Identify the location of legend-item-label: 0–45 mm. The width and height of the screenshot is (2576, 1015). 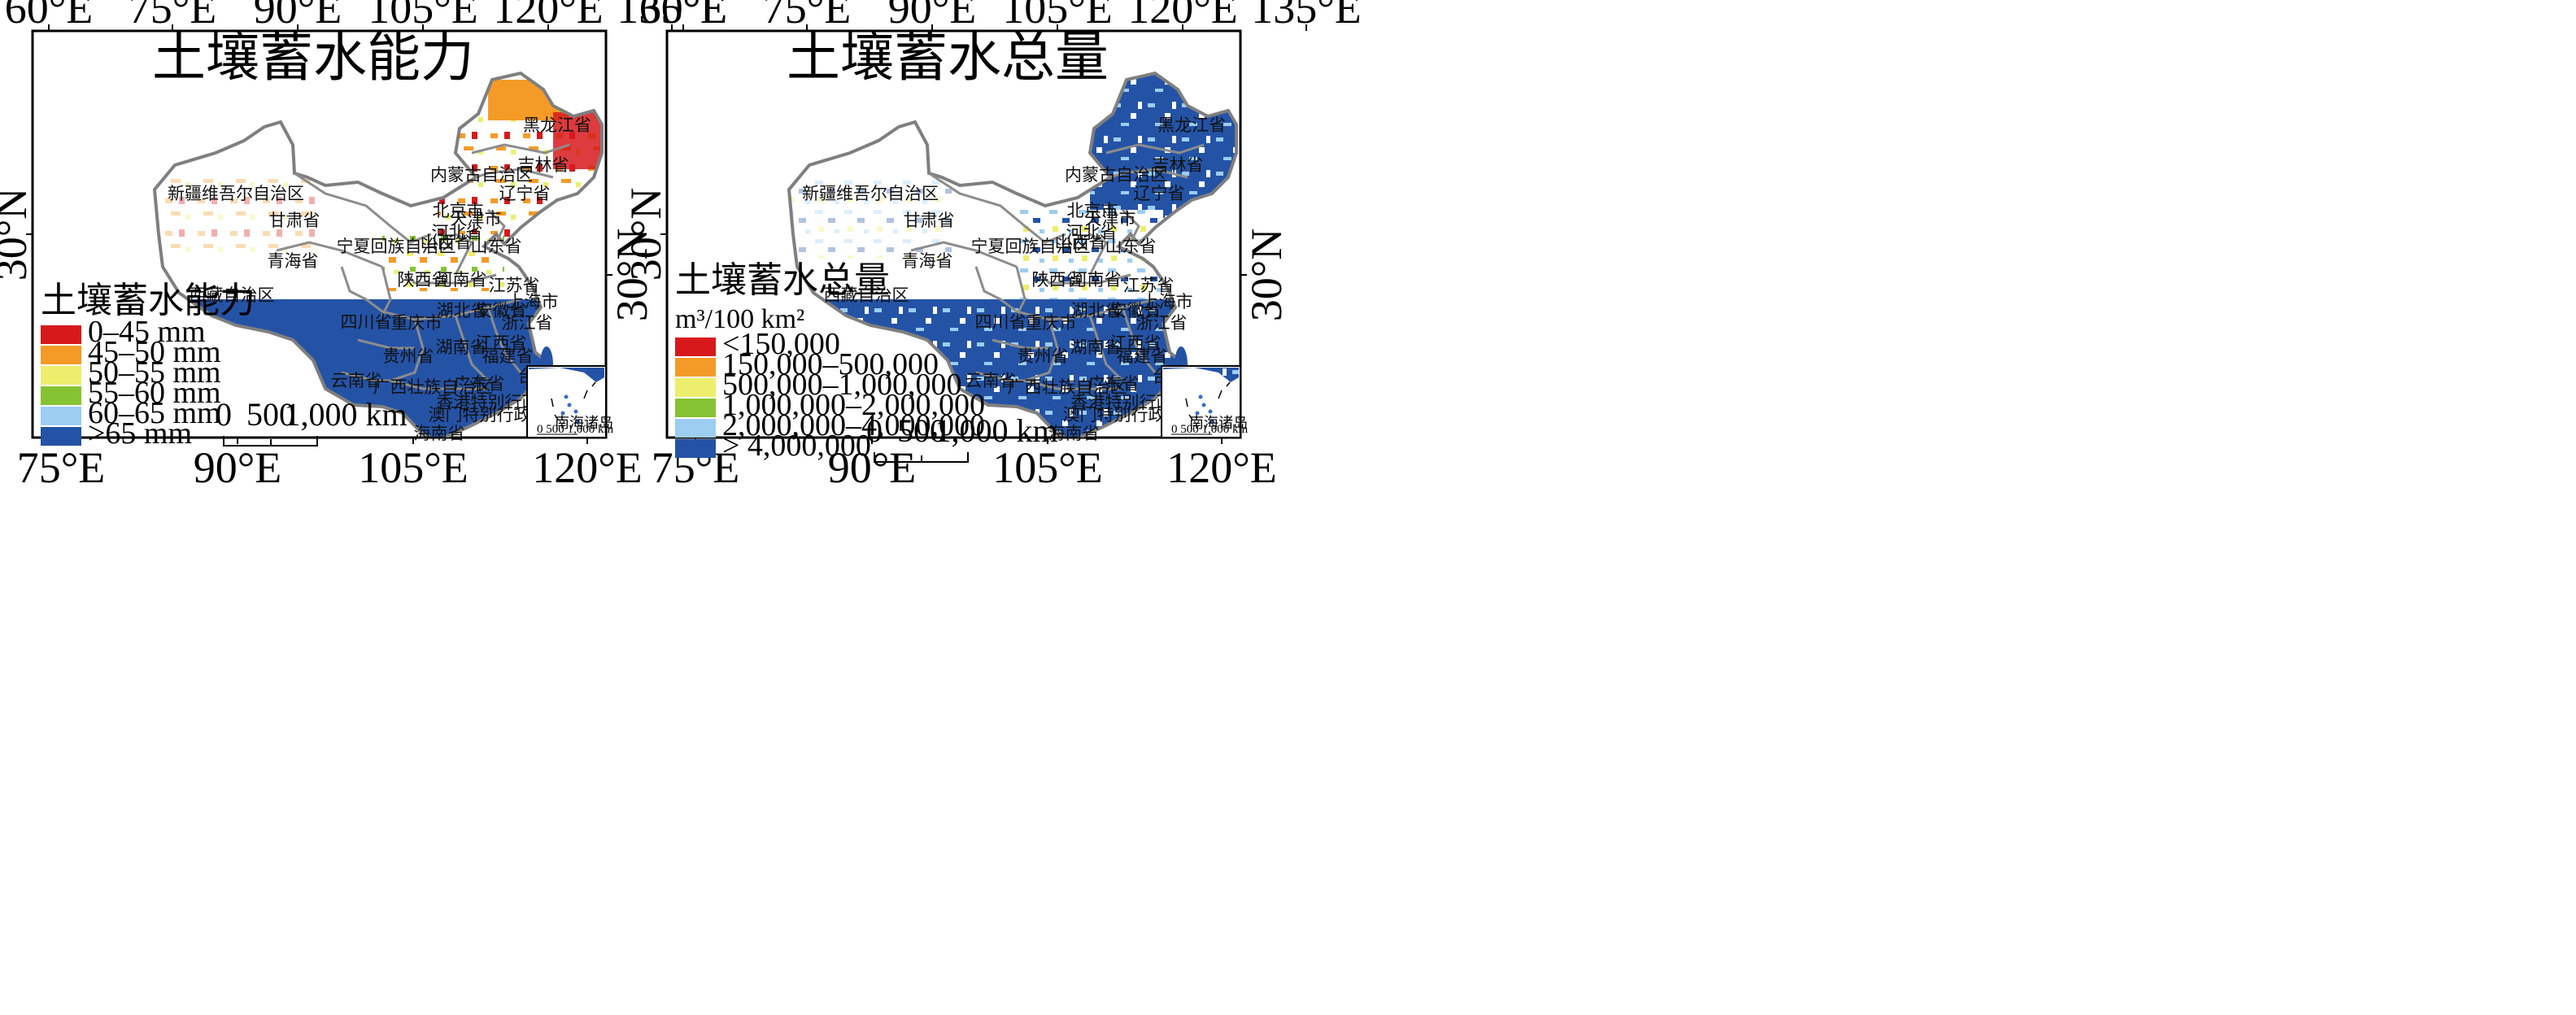
(147, 332).